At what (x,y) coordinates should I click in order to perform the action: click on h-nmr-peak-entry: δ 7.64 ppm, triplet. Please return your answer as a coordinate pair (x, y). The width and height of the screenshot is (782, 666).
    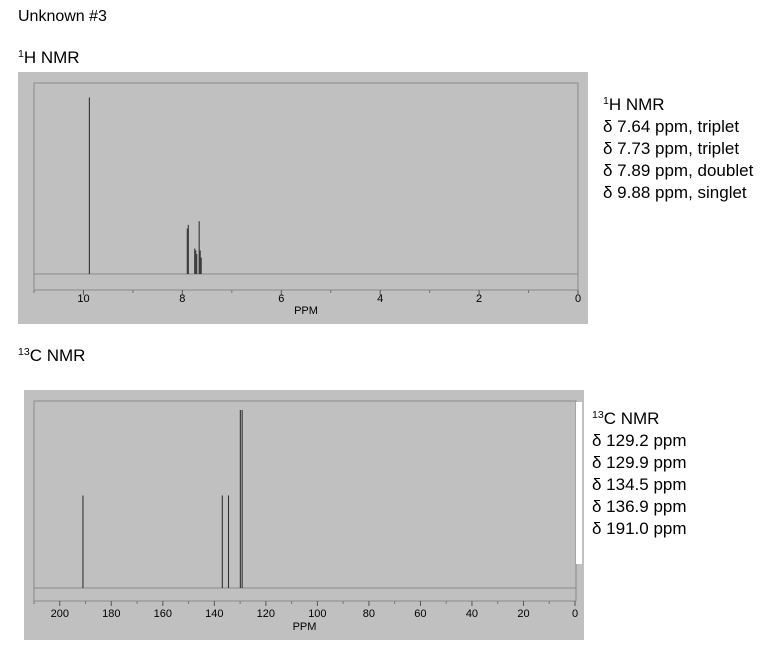
    Looking at the image, I should click on (671, 126).